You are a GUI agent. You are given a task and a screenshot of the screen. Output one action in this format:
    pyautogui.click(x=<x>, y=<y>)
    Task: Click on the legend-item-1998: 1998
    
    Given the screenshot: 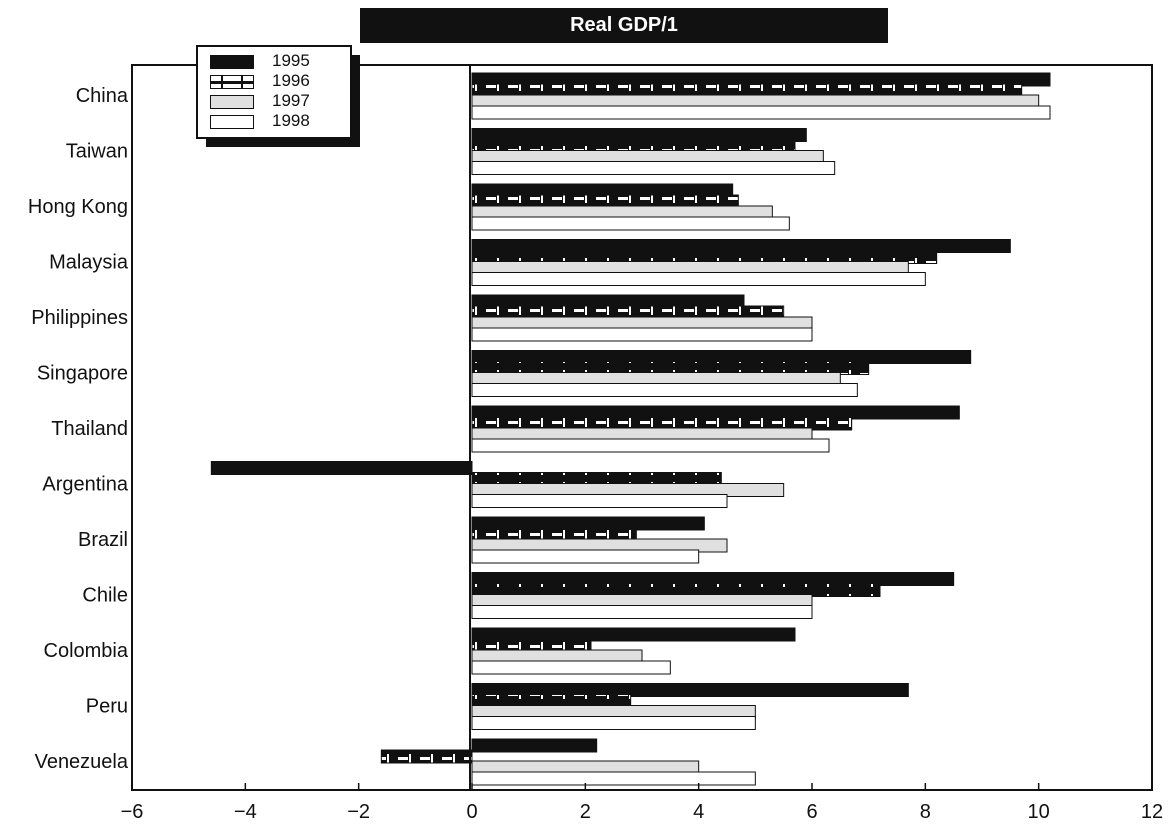 What is the action you would take?
    pyautogui.click(x=275, y=122)
    